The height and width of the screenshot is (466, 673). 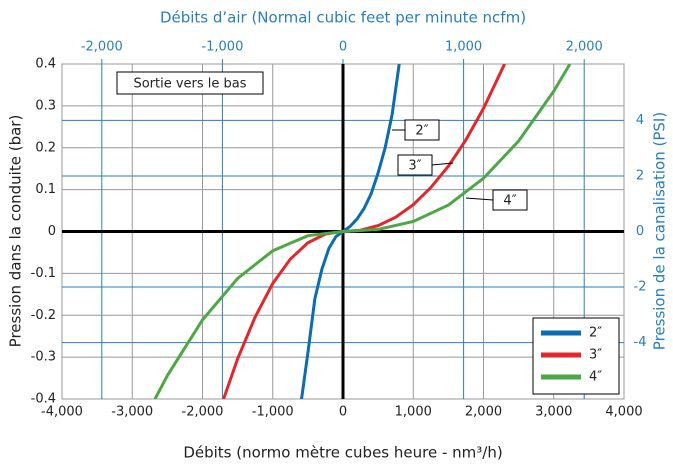 I want to click on y2-tick-label: -4, so click(x=640, y=342).